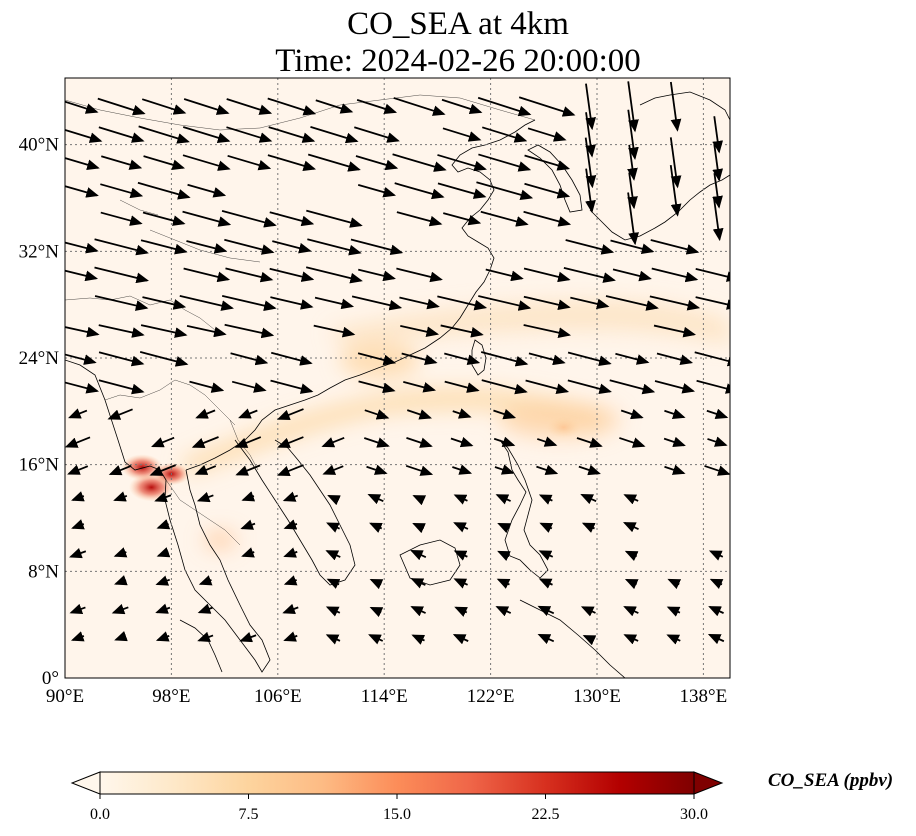  I want to click on colorbar-extend-max, so click(708, 783).